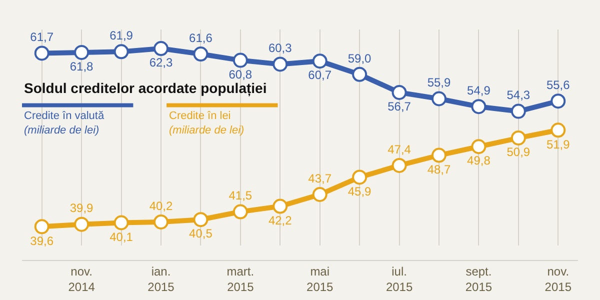 Image resolution: width=600 pixels, height=300 pixels. Describe the element at coordinates (42, 241) in the screenshot. I see `data-label: 39,6` at that location.